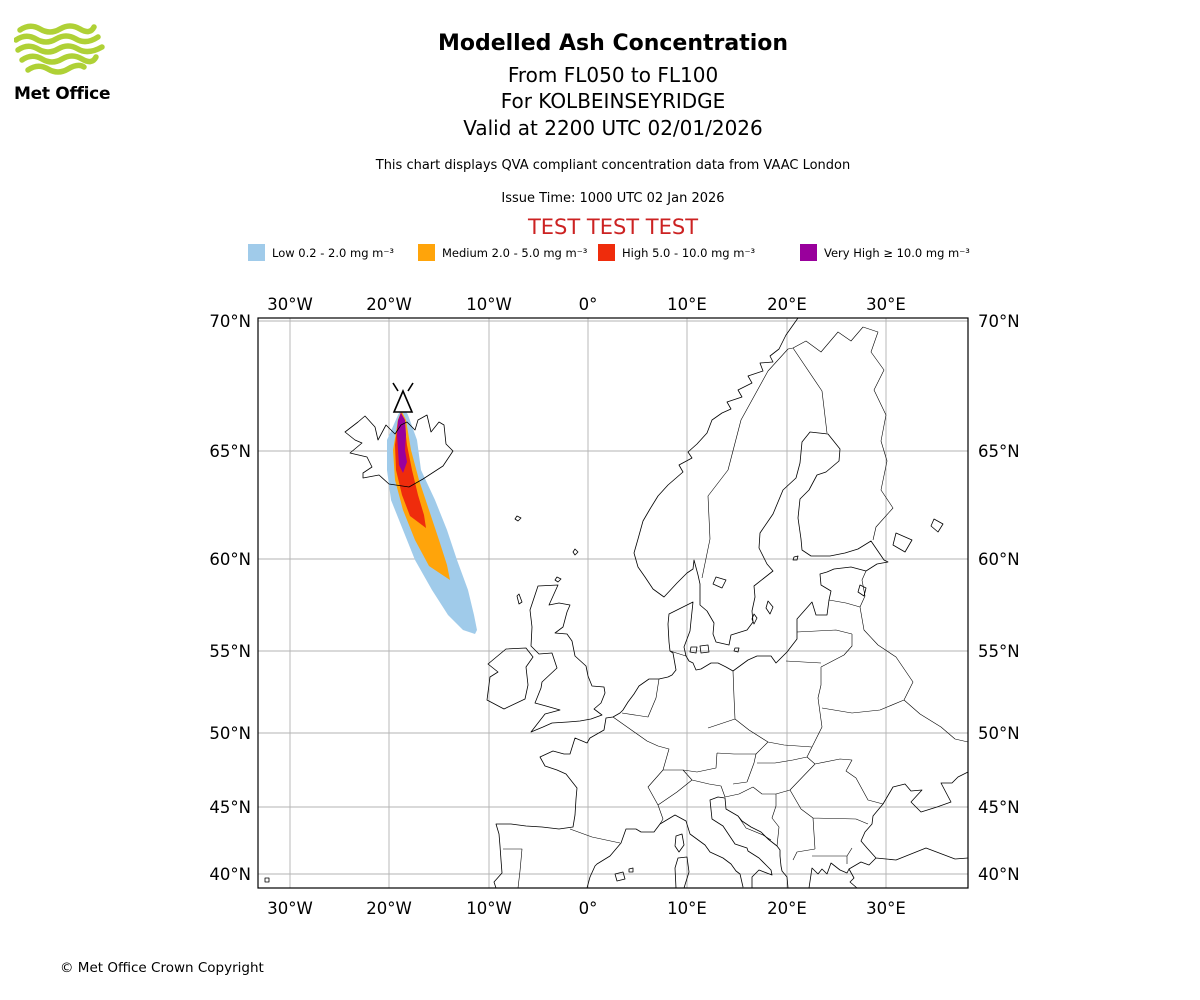  What do you see at coordinates (515, 252) in the screenshot?
I see `legend-label: Medium 2.0 - 5.0 mg m⁻³` at bounding box center [515, 252].